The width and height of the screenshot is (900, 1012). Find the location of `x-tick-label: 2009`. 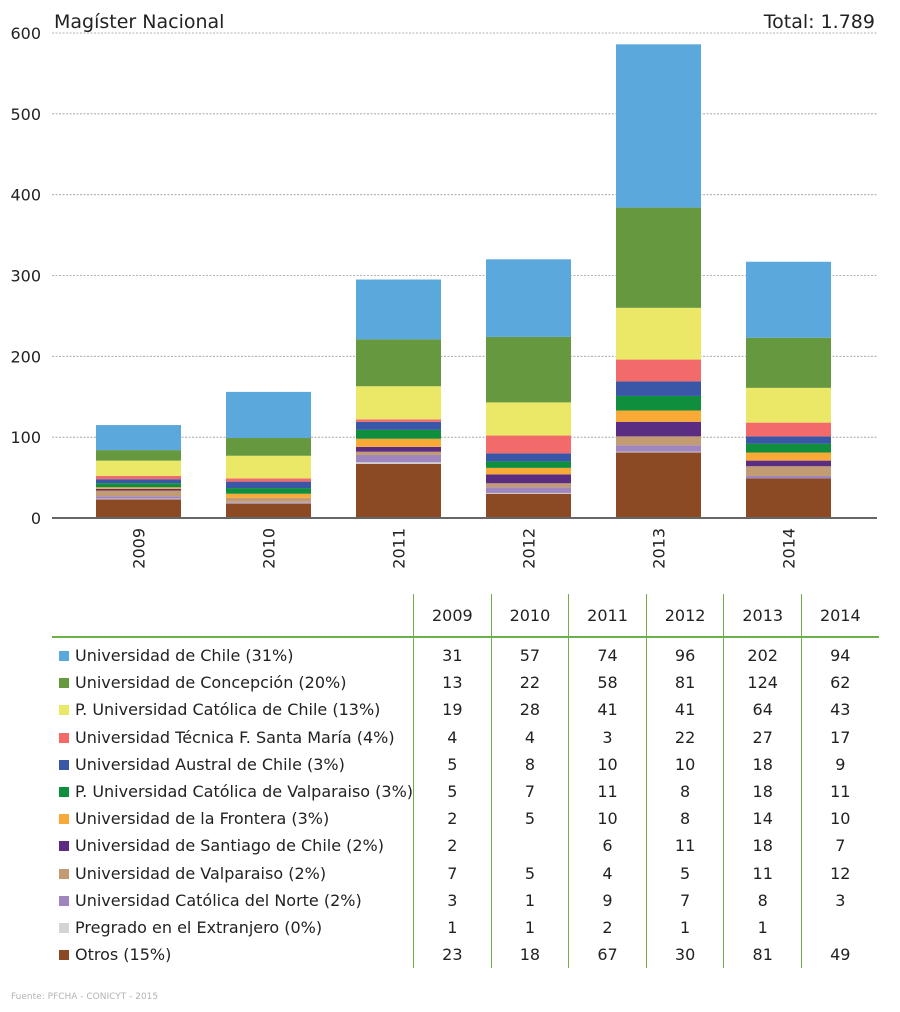

x-tick-label: 2009 is located at coordinates (139, 548).